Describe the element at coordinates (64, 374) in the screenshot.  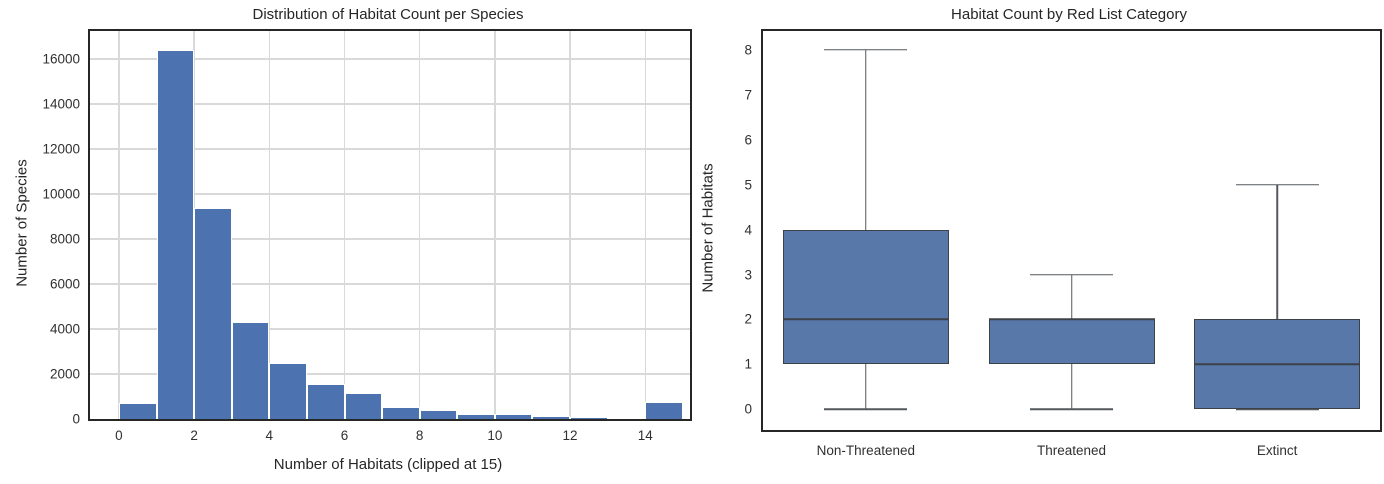
I see `y-tick-label: 2000` at that location.